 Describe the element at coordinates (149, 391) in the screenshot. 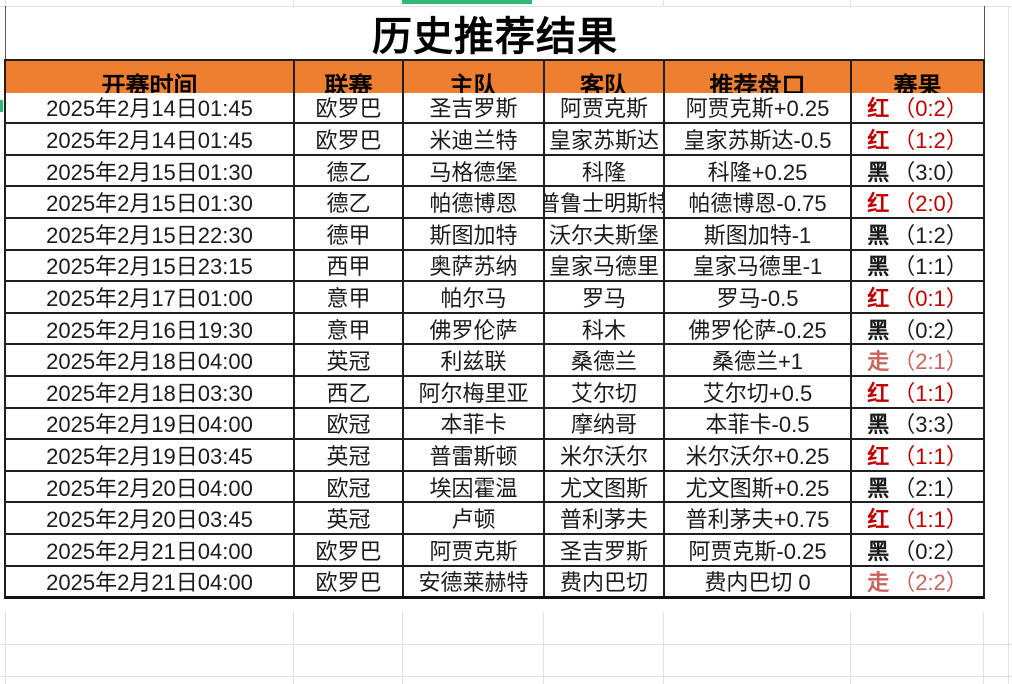

I see `cell-time: 2025年2月18日03:30` at that location.